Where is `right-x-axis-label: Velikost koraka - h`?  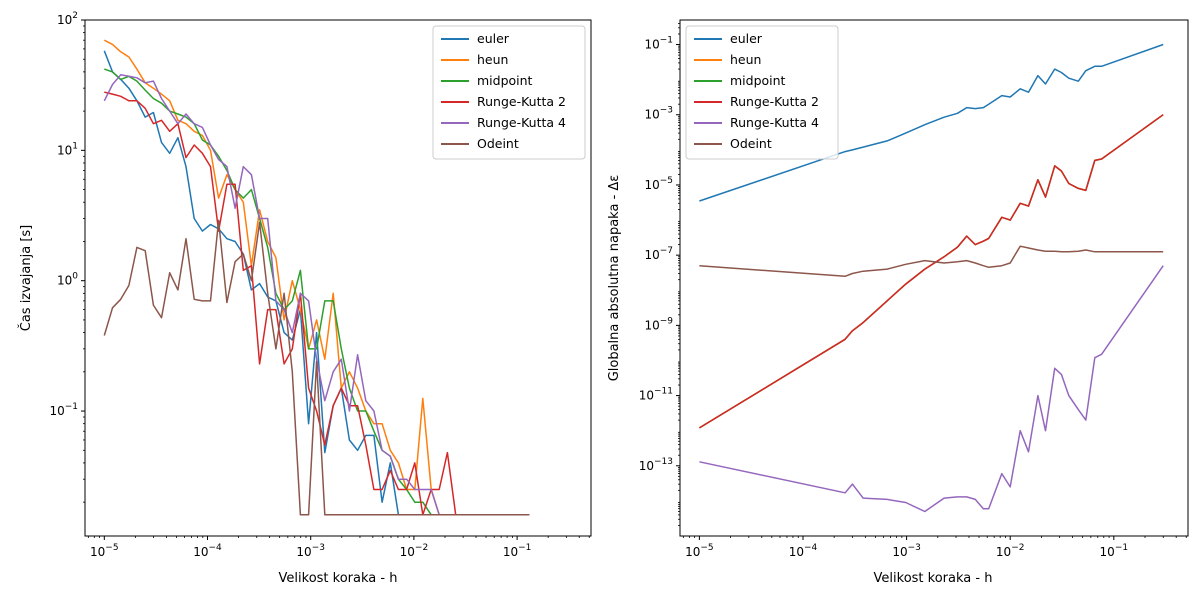
right-x-axis-label: Velikost koraka - h is located at coordinates (933, 578).